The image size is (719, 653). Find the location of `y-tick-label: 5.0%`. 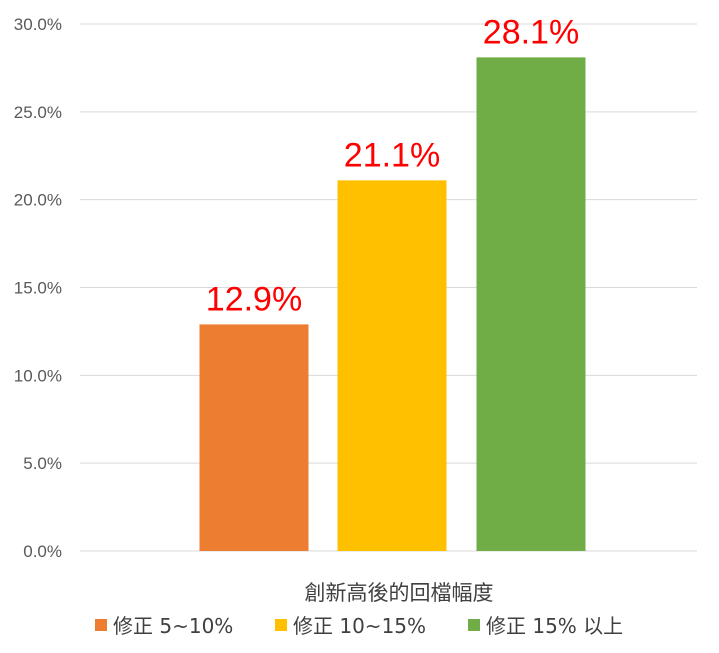

y-tick-label: 5.0% is located at coordinates (42, 463).